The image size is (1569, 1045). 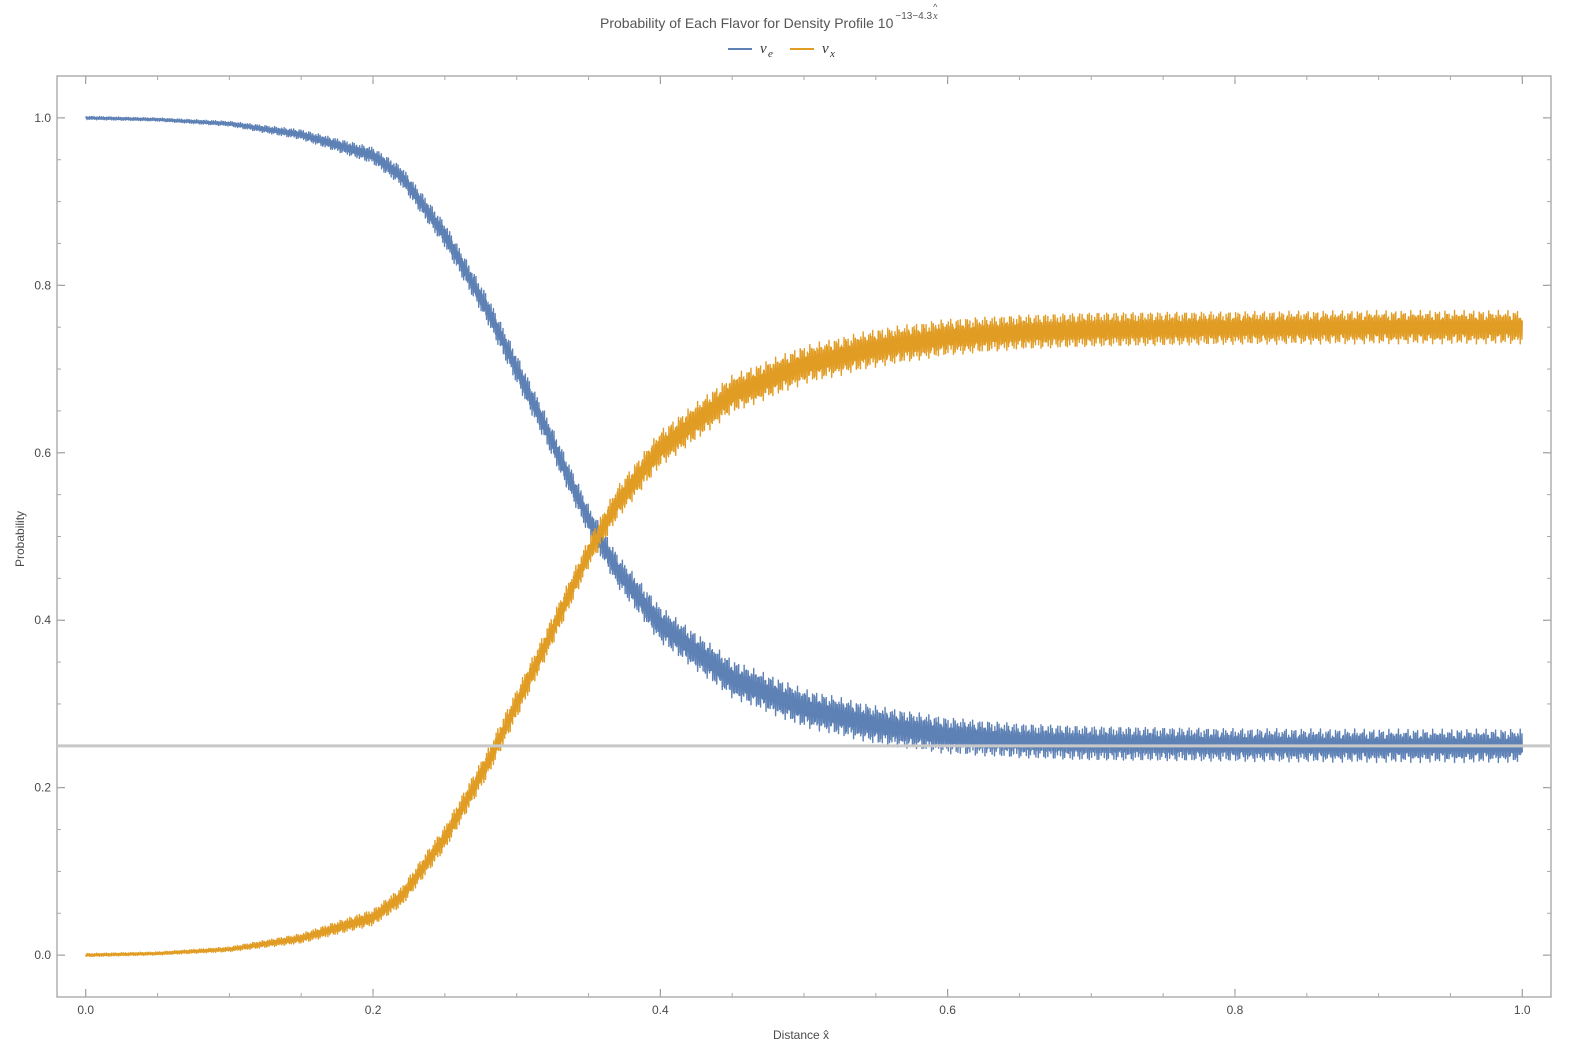 I want to click on x-axis-title: Distance x̂, so click(x=801, y=1035).